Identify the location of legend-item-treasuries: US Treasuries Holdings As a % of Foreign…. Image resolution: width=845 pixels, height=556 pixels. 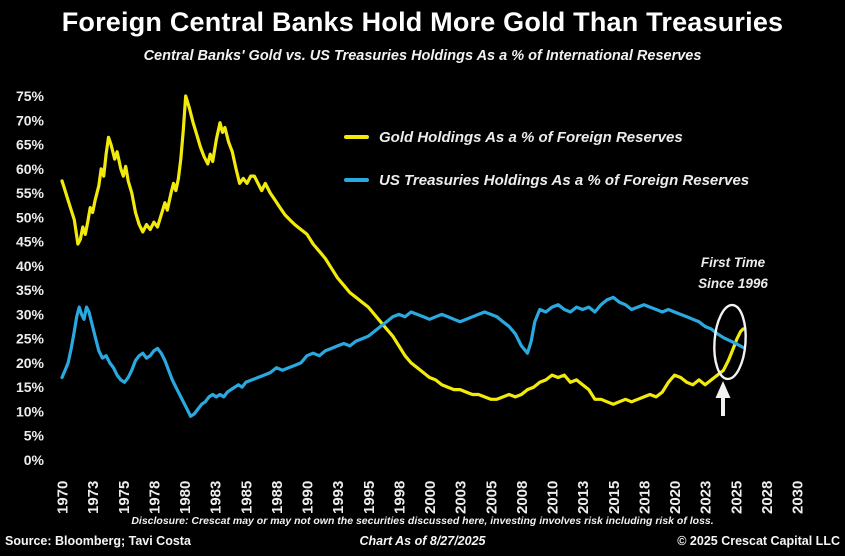
(546, 180).